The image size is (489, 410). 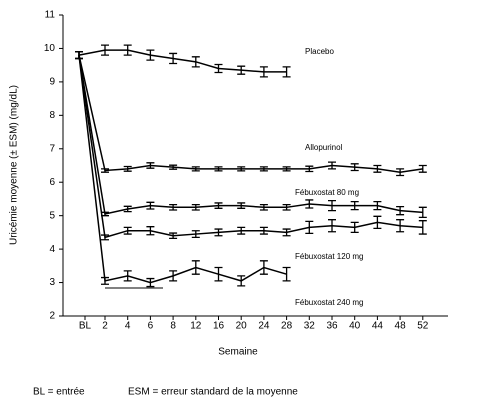 I want to click on x-tick-label: 16, so click(x=219, y=326).